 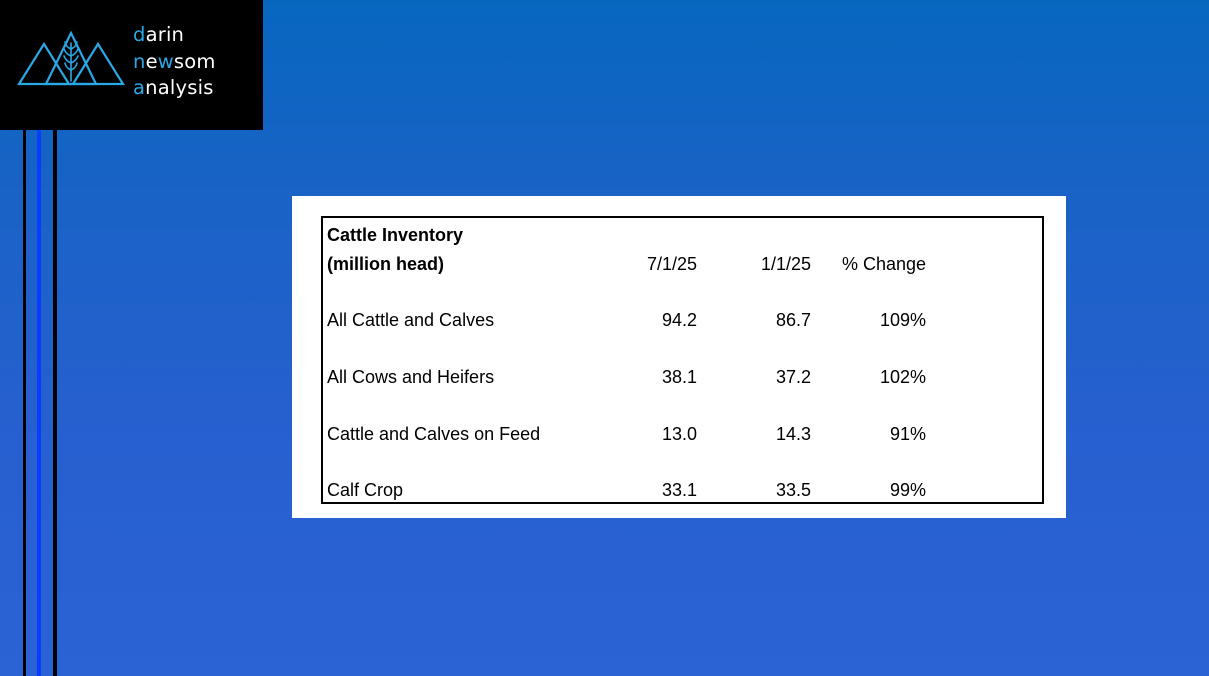 What do you see at coordinates (411, 320) in the screenshot?
I see `row-label: All Cattle and Calves` at bounding box center [411, 320].